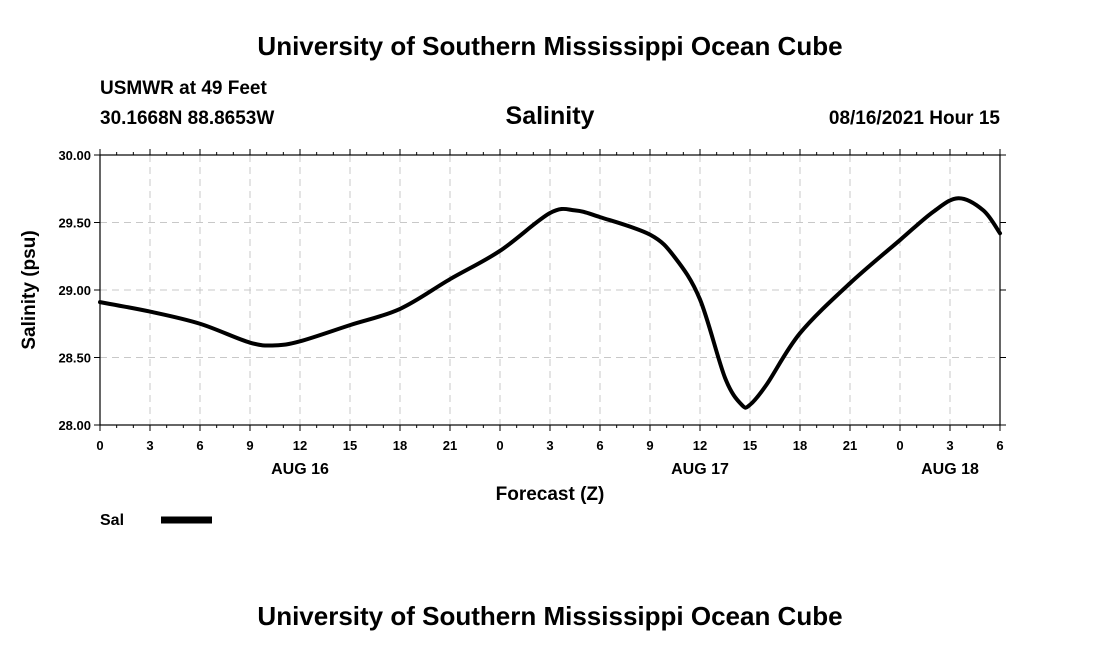 This screenshot has height=650, width=1100. What do you see at coordinates (700, 469) in the screenshot?
I see `day-label: AUG 17` at bounding box center [700, 469].